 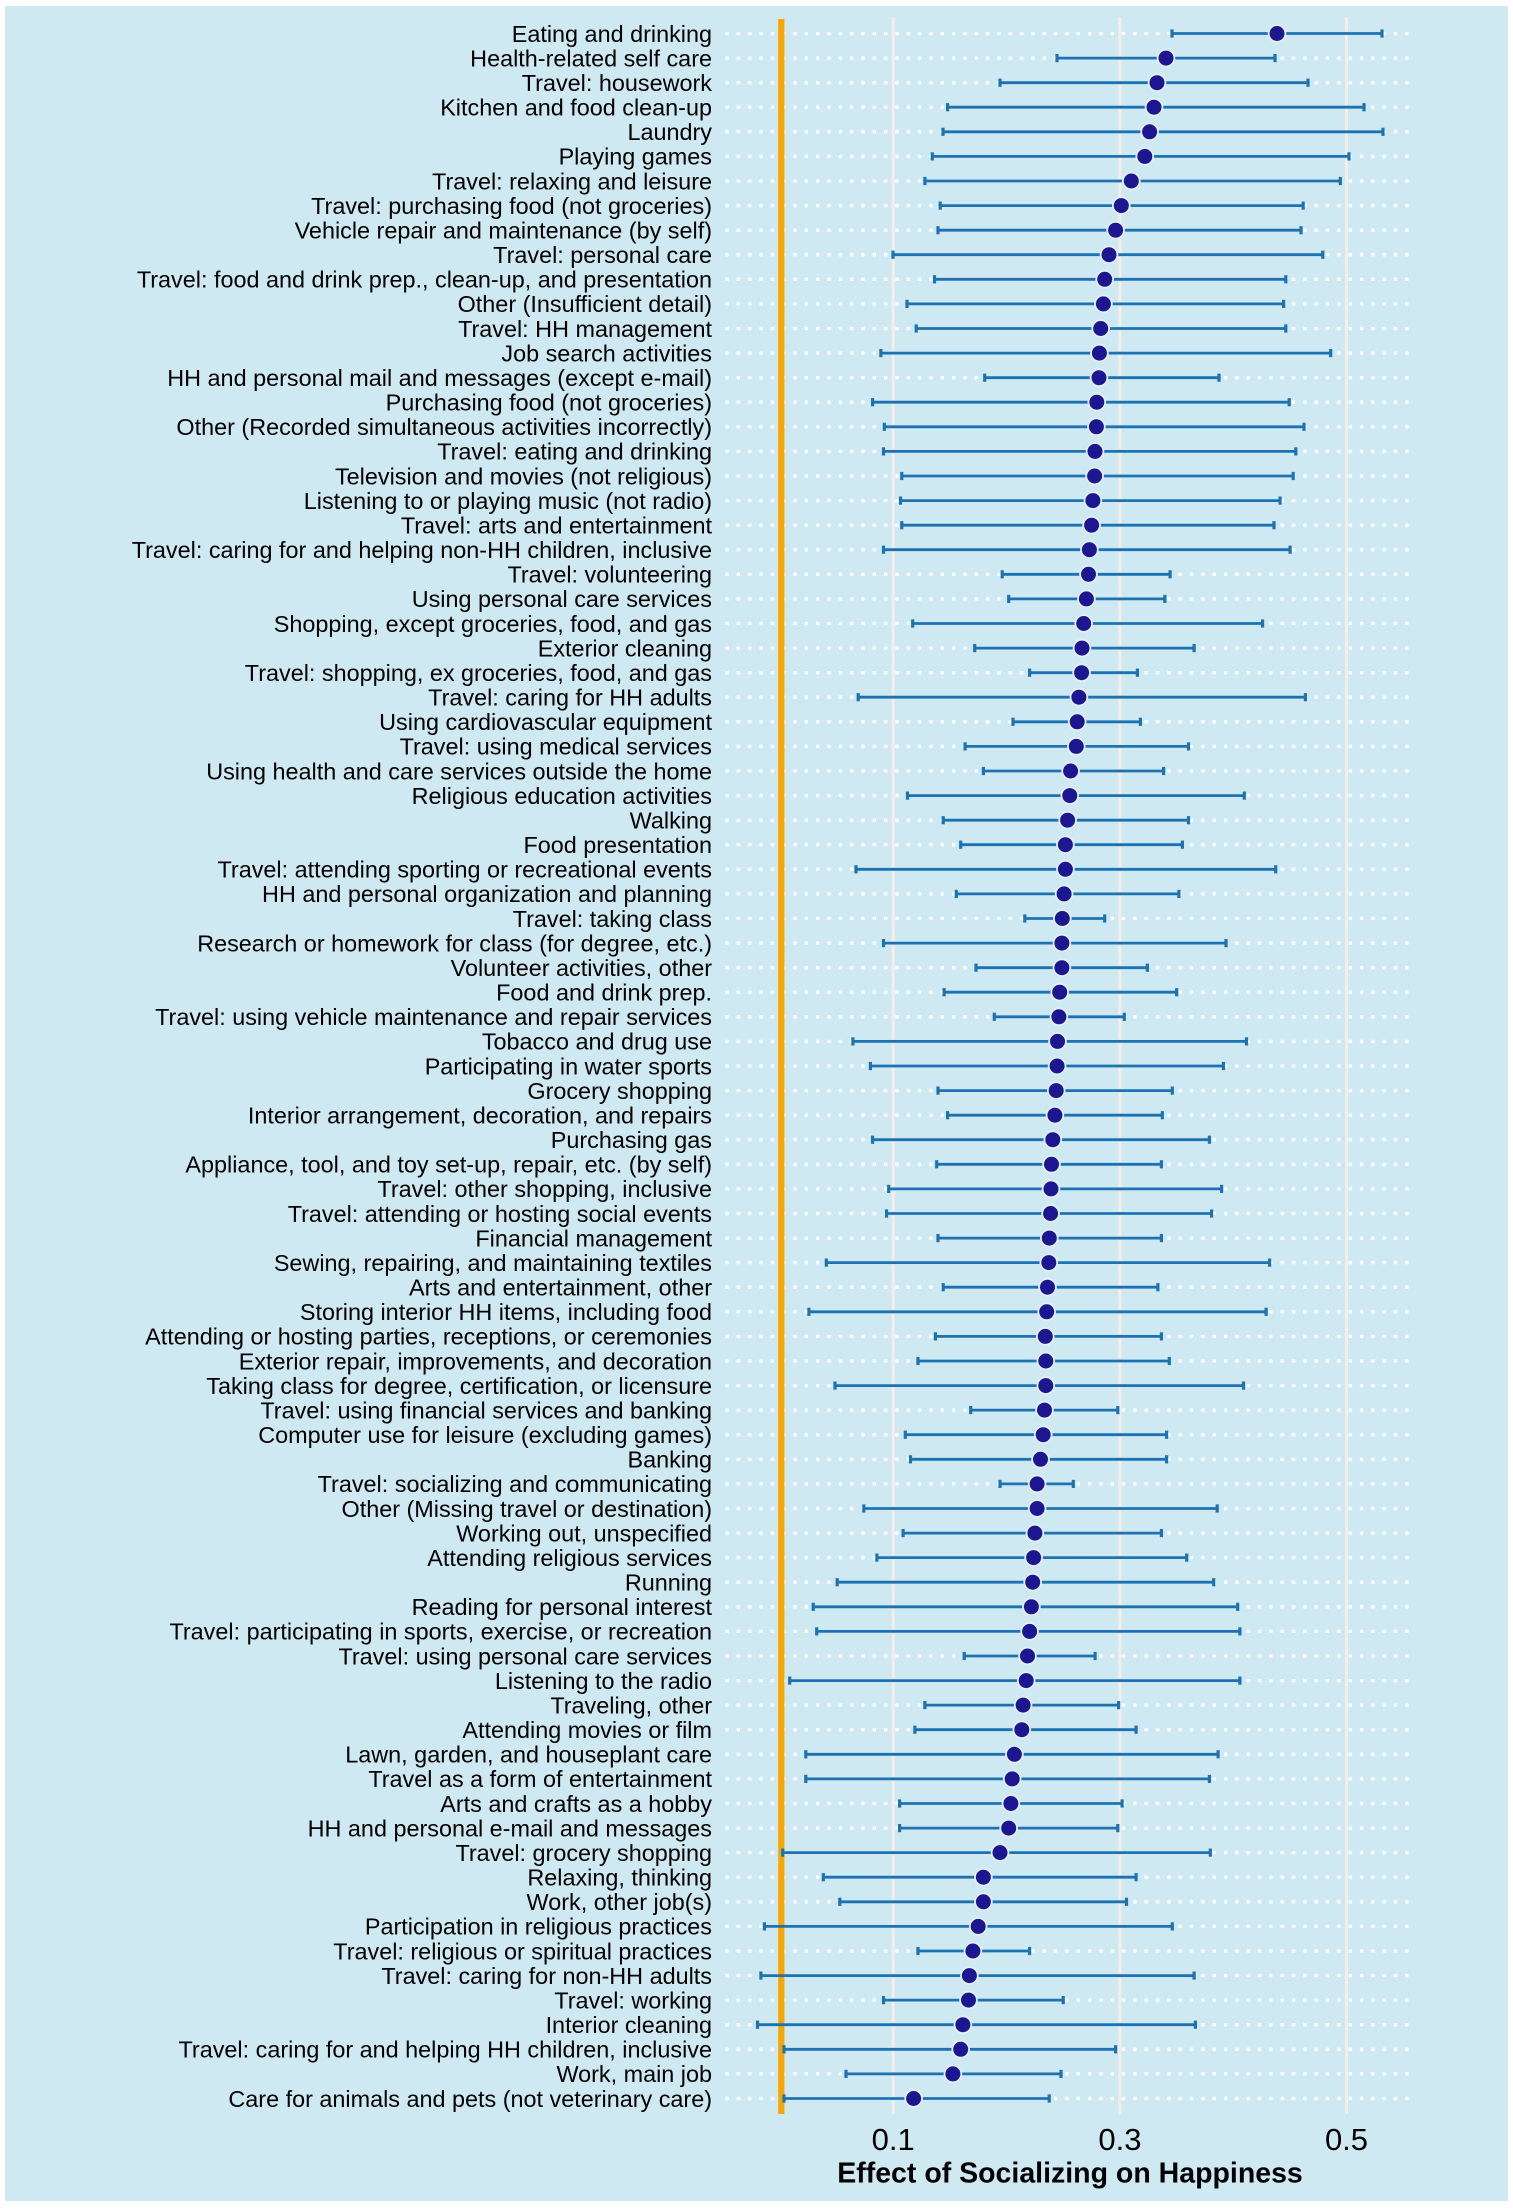 What do you see at coordinates (562, 599) in the screenshot?
I see `svg-text: Using personal care services` at bounding box center [562, 599].